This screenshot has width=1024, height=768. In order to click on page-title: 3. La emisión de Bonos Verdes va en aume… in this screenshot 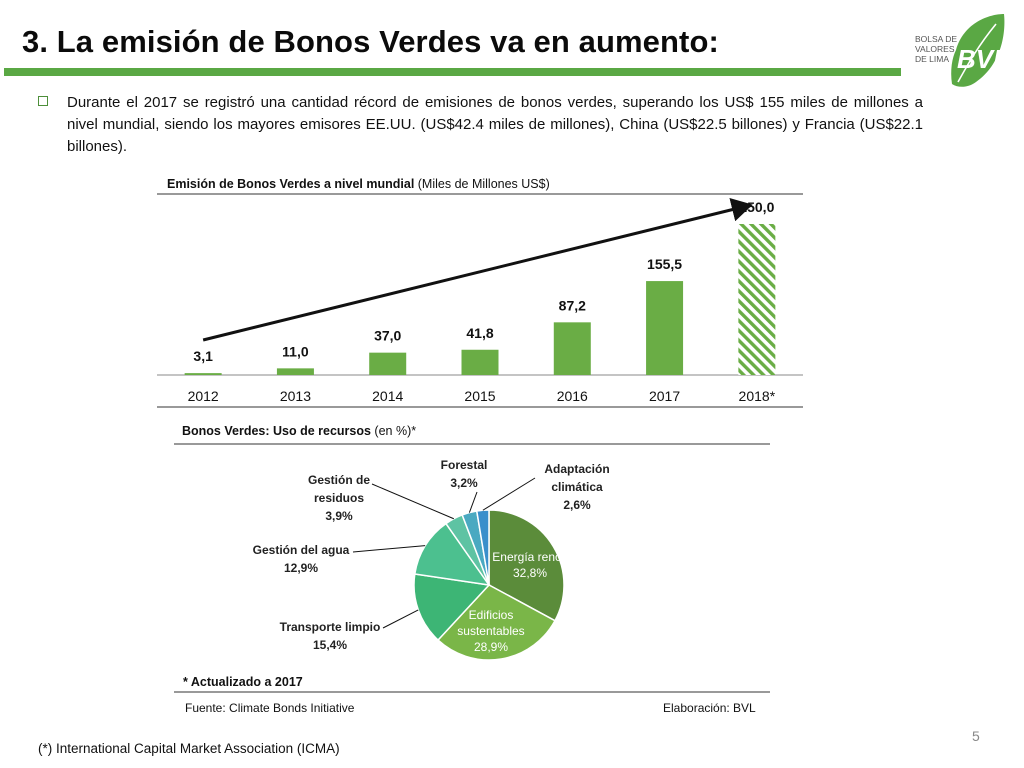, I will do `click(370, 41)`.